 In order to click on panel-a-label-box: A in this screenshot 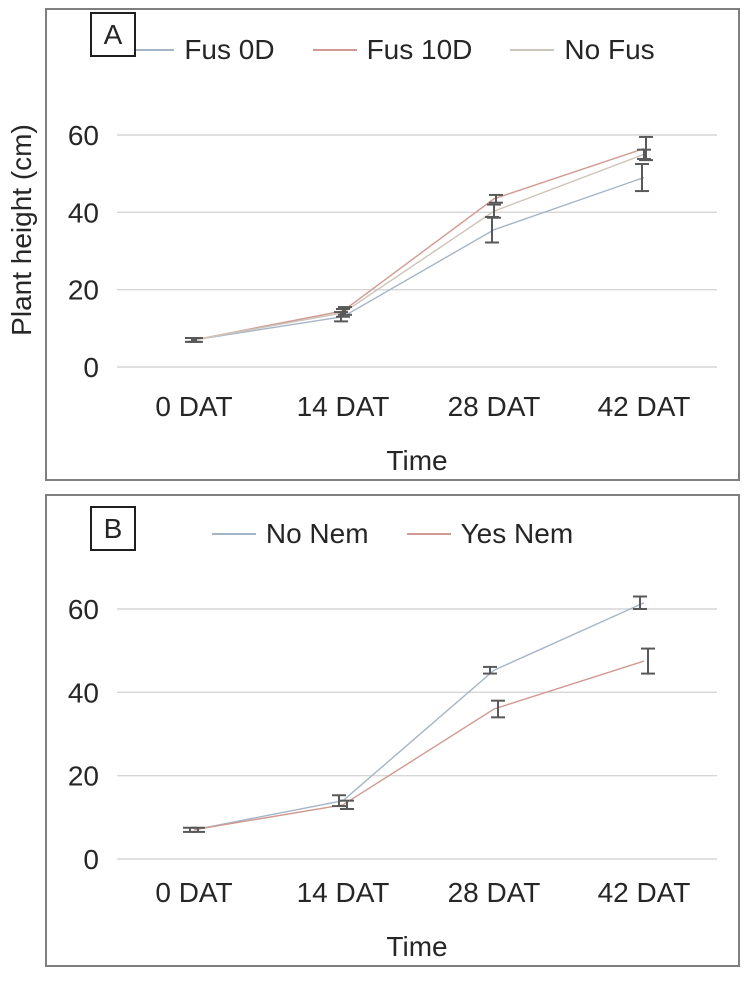, I will do `click(113, 34)`.